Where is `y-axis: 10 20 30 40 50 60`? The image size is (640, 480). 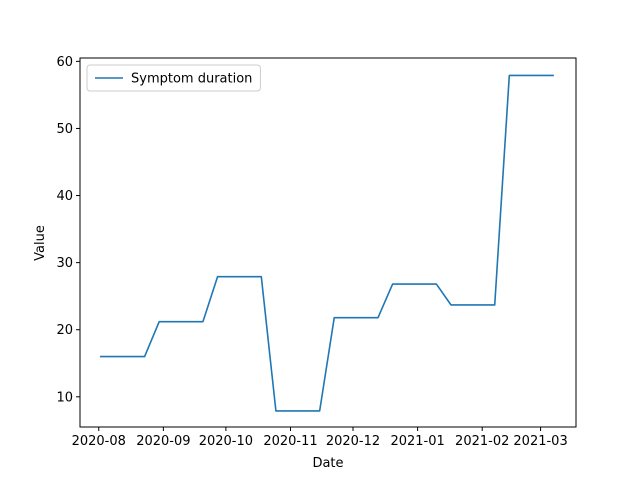
y-axis: 10 20 30 40 50 60 is located at coordinates (68, 230).